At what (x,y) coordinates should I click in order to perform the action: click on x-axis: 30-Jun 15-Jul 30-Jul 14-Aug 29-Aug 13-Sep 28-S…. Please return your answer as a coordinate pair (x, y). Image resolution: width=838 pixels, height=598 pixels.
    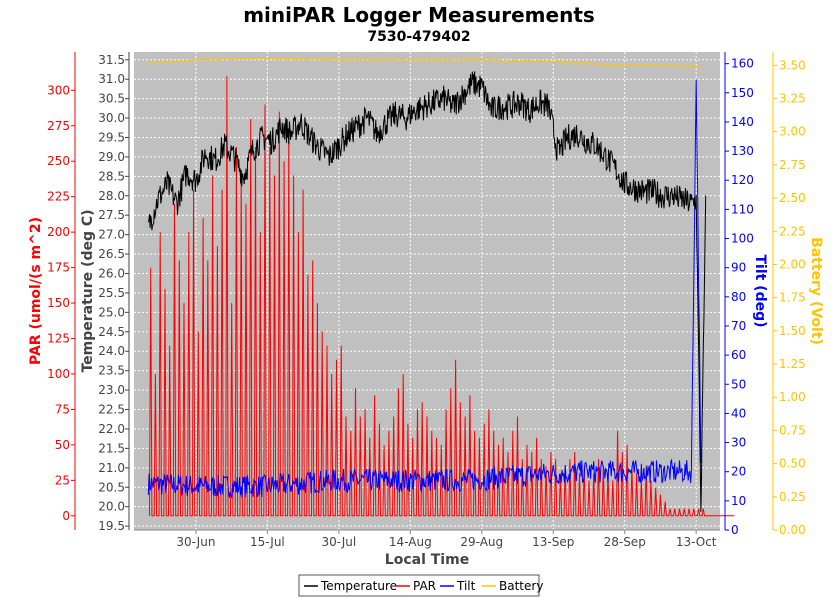
    Looking at the image, I should click on (427, 539).